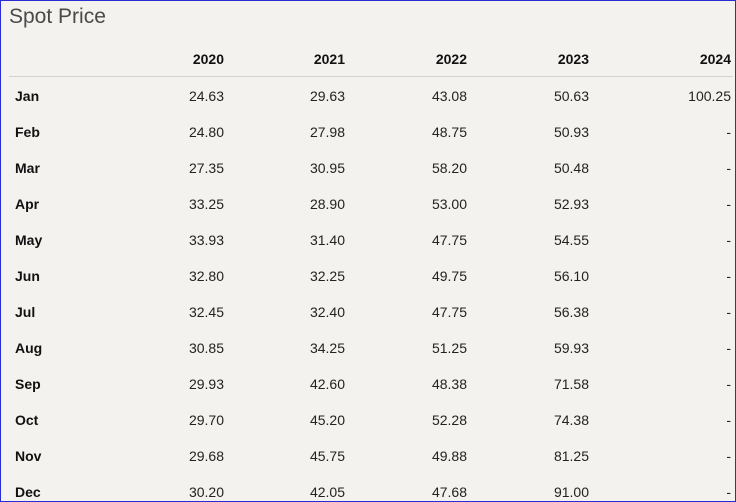 The height and width of the screenshot is (502, 736). What do you see at coordinates (29, 240) in the screenshot?
I see `row-label: May` at bounding box center [29, 240].